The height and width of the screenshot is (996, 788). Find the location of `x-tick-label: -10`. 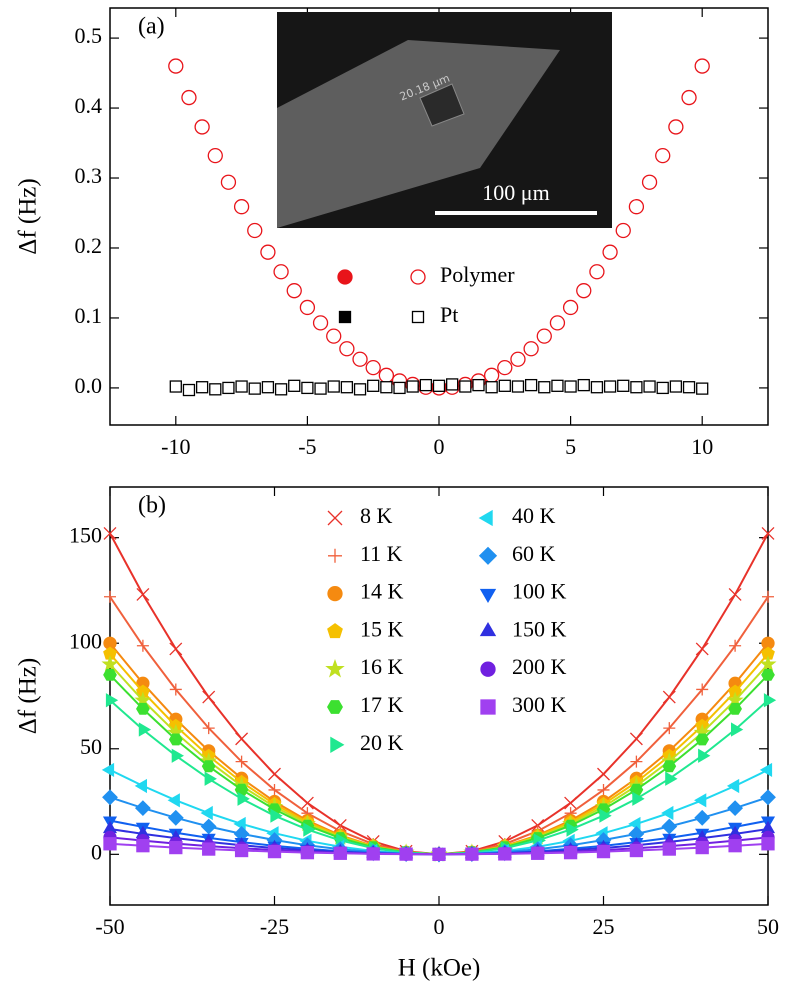

x-tick-label: -10 is located at coordinates (175, 446).